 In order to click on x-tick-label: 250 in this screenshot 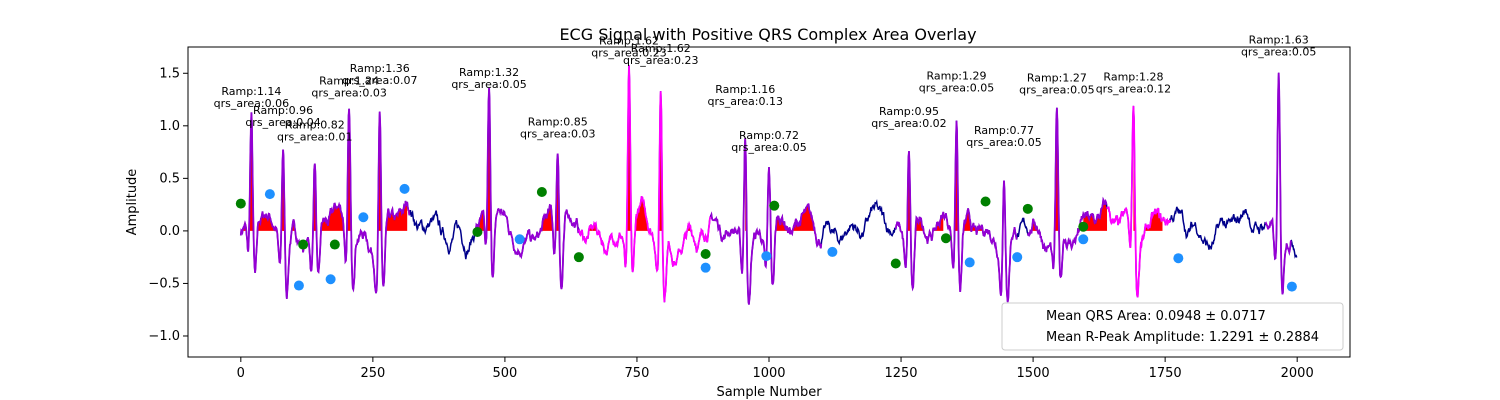, I will do `click(372, 373)`.